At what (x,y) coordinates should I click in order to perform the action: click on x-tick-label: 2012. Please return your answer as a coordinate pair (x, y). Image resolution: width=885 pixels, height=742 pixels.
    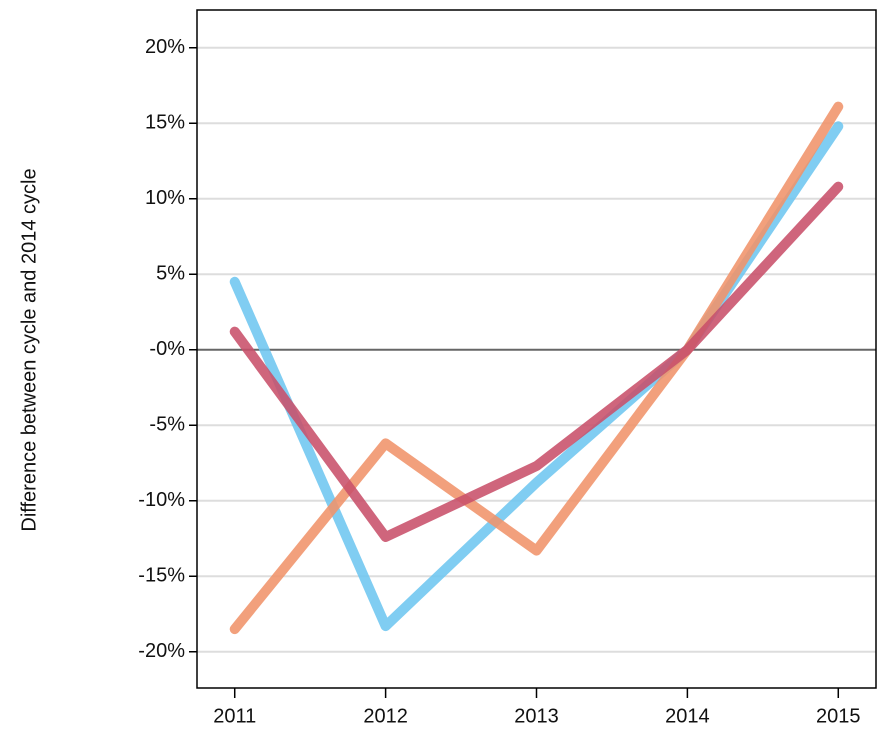
    Looking at the image, I should click on (385, 716).